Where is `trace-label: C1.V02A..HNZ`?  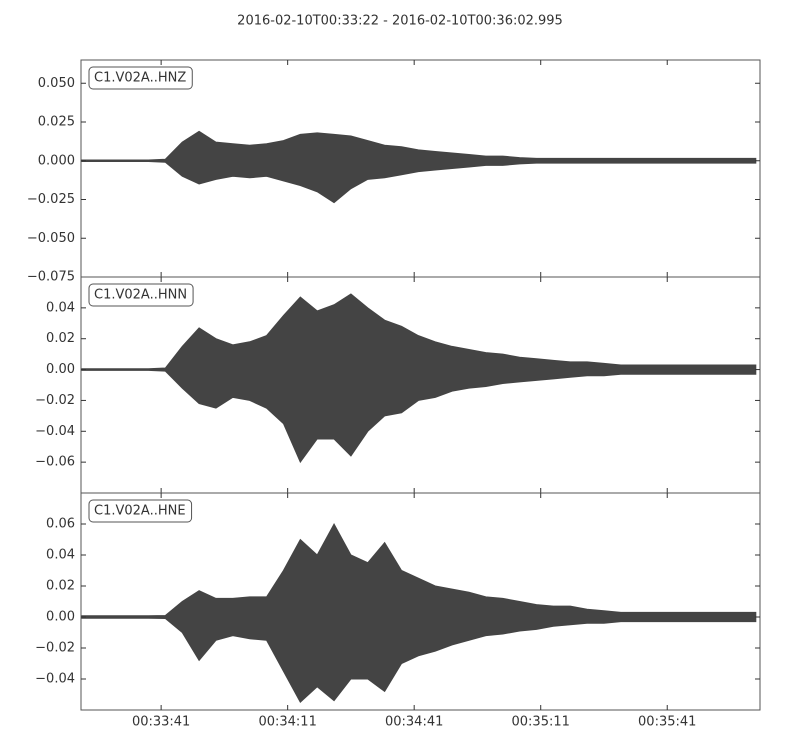 trace-label: C1.V02A..HNZ is located at coordinates (140, 78).